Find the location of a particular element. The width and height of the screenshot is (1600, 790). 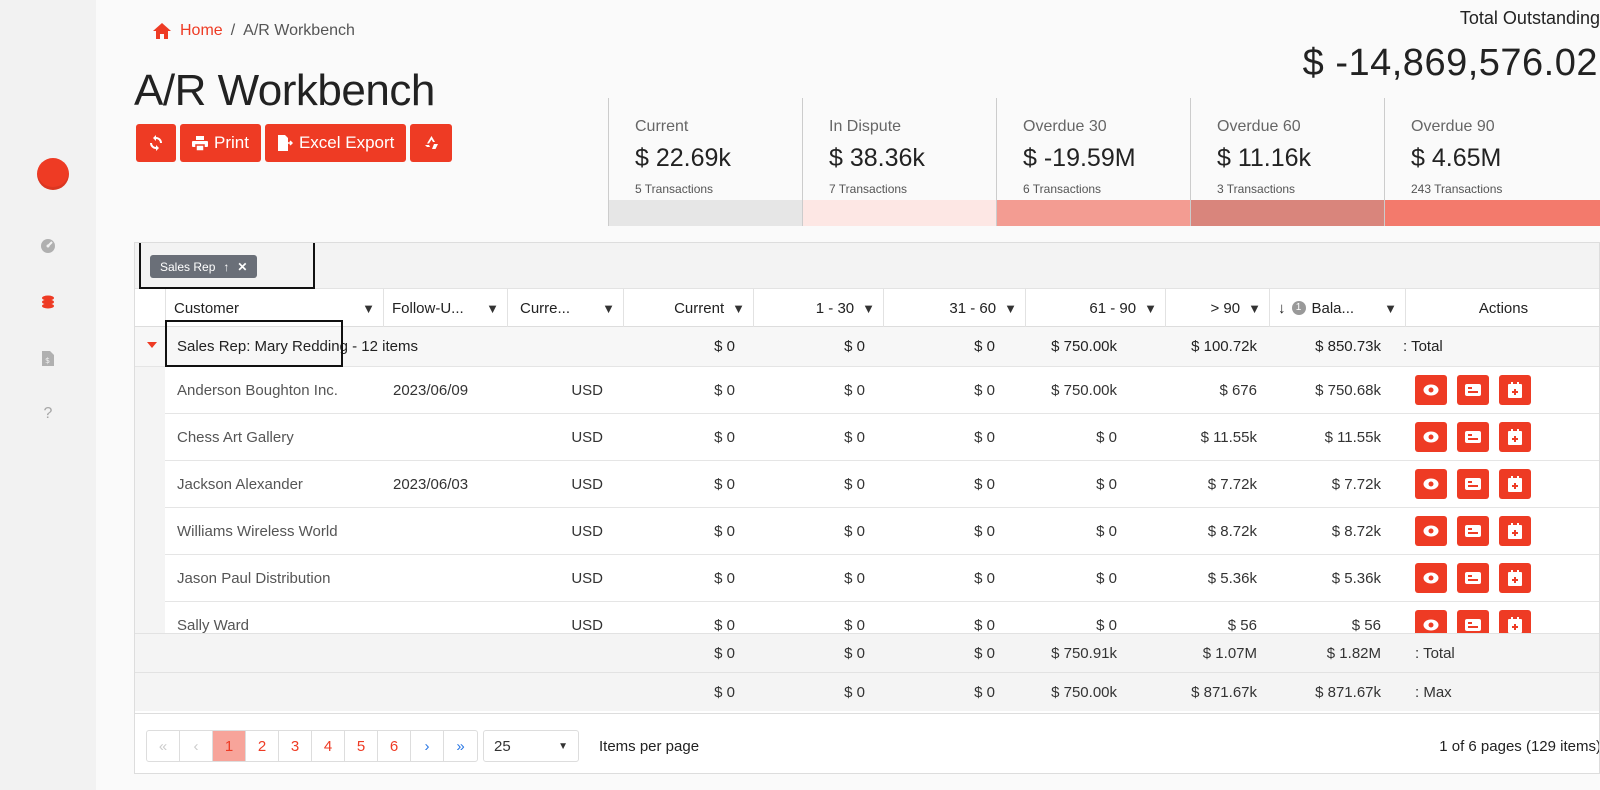

column-header-balance: ↓ 1 Bala... ▼ is located at coordinates (1337, 308).